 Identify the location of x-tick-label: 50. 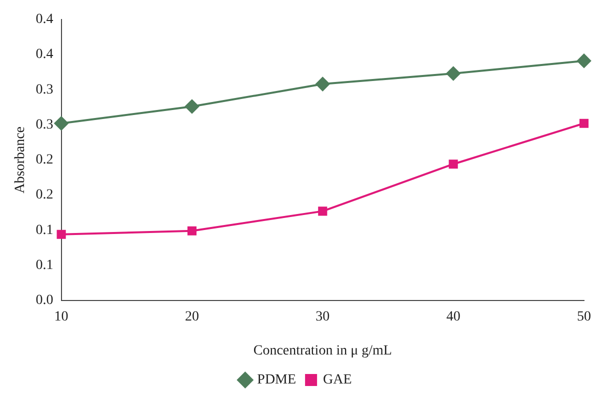
(584, 316).